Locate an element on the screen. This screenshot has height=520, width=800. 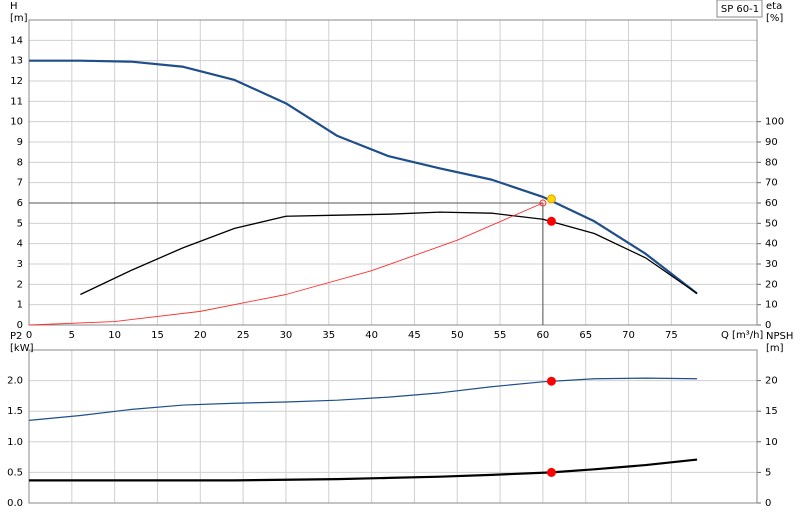
x-tick-label: 30 is located at coordinates (286, 335).